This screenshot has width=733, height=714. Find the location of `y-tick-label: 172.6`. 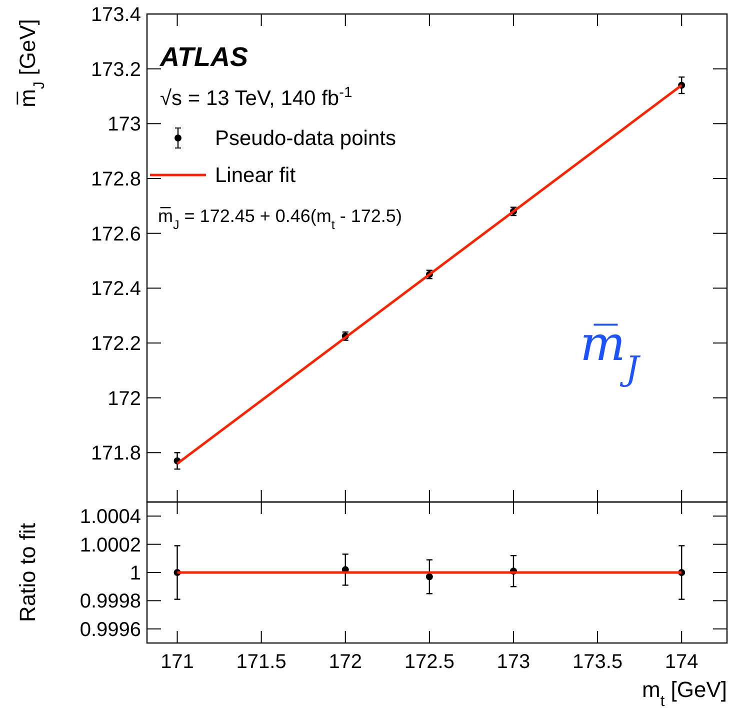

y-tick-label: 172.6 is located at coordinates (115, 234).